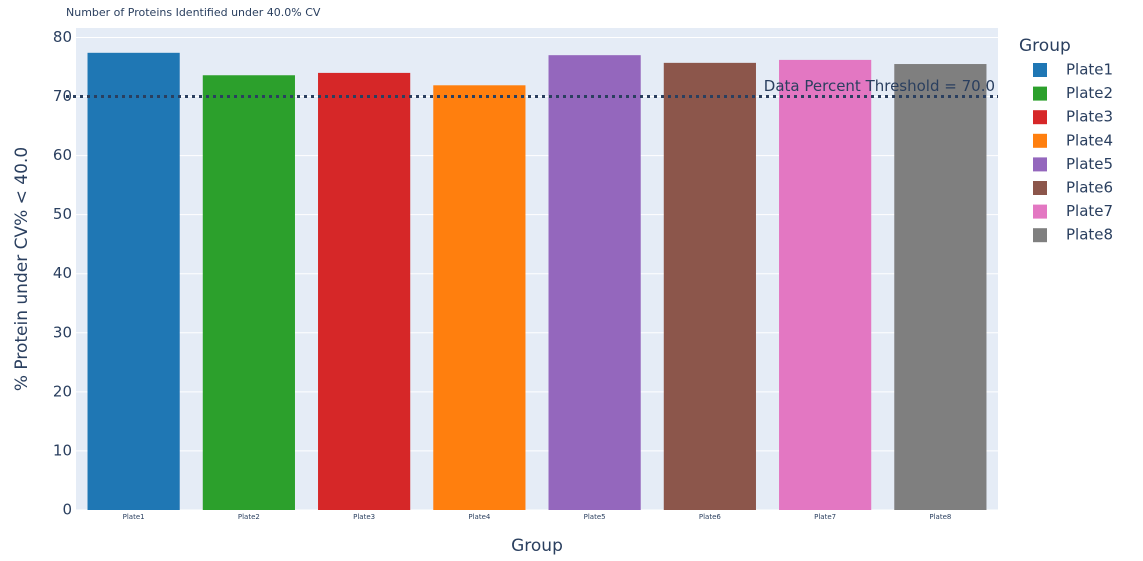 The height and width of the screenshot is (561, 1143). I want to click on legend-label: Plate7, so click(1089, 211).